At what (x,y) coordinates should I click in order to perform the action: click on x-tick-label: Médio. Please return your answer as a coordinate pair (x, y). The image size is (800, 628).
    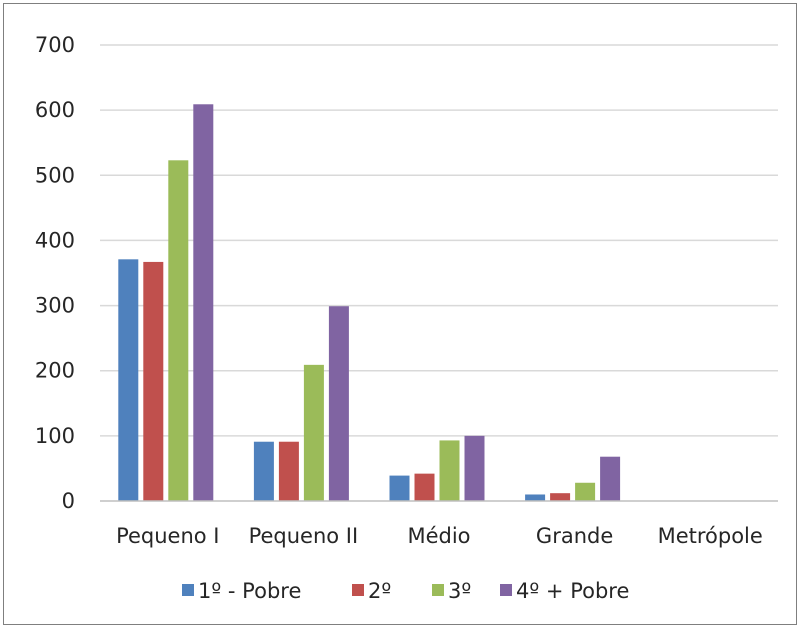
    Looking at the image, I should click on (438, 536).